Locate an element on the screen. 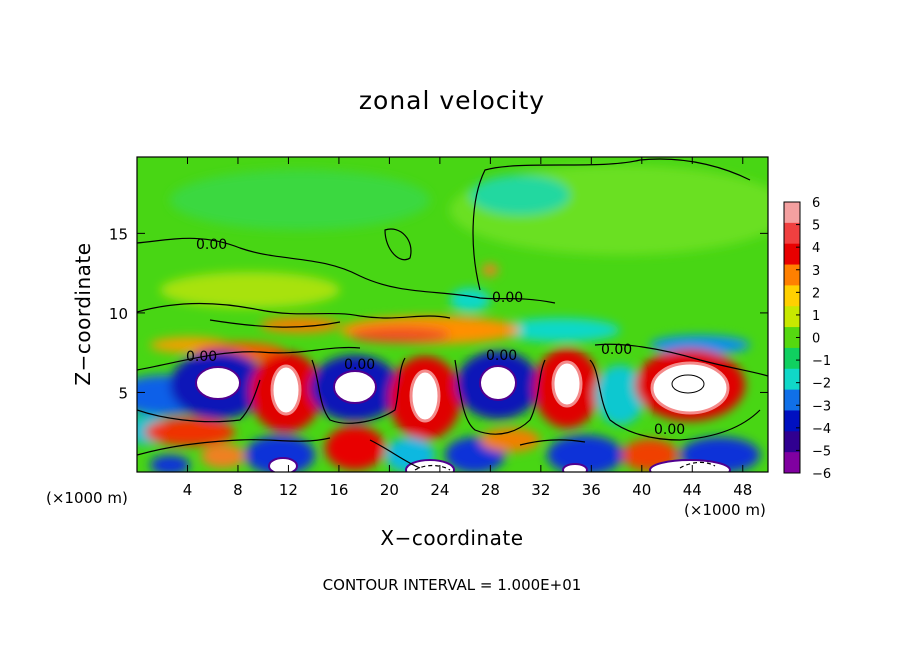 This screenshot has width=904, height=654. colorbar-tick-label: −1 is located at coordinates (821, 361).